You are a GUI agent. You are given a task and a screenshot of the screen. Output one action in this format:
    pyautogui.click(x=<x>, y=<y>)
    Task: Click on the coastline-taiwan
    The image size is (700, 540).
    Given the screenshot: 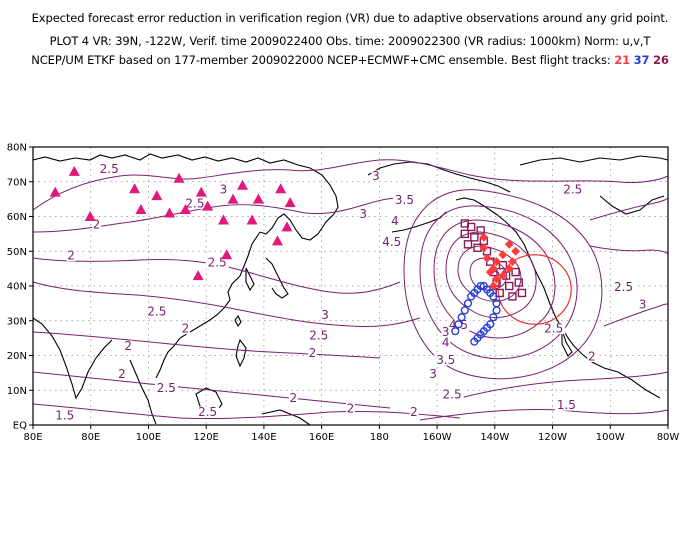 What is the action you would take?
    pyautogui.click(x=238, y=321)
    